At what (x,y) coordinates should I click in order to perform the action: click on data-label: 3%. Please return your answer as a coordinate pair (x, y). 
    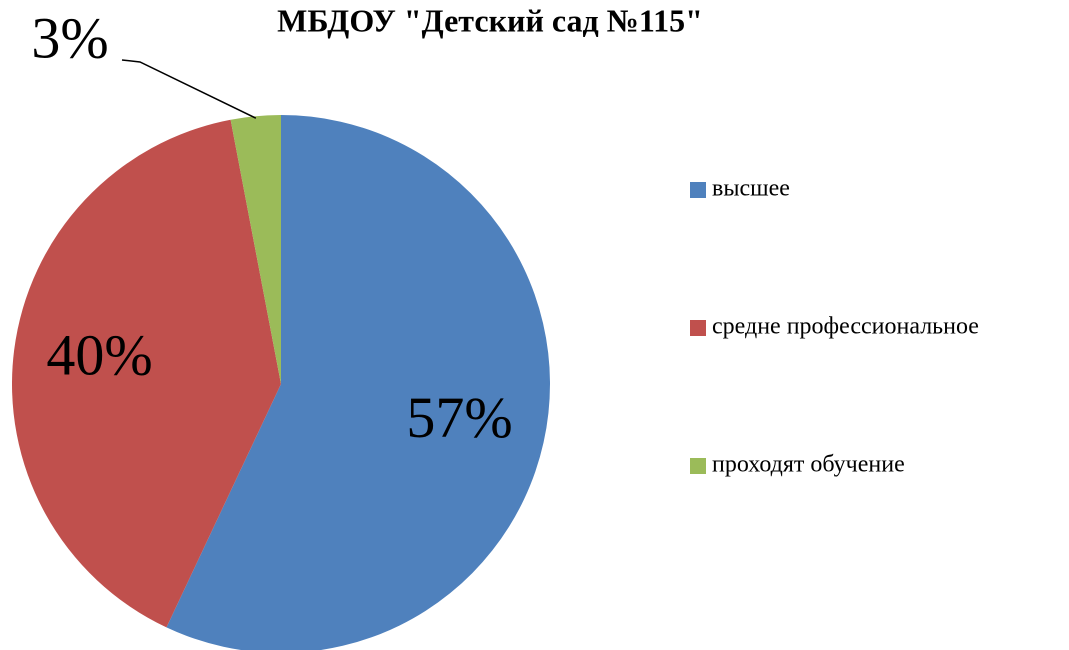
    Looking at the image, I should click on (69, 37).